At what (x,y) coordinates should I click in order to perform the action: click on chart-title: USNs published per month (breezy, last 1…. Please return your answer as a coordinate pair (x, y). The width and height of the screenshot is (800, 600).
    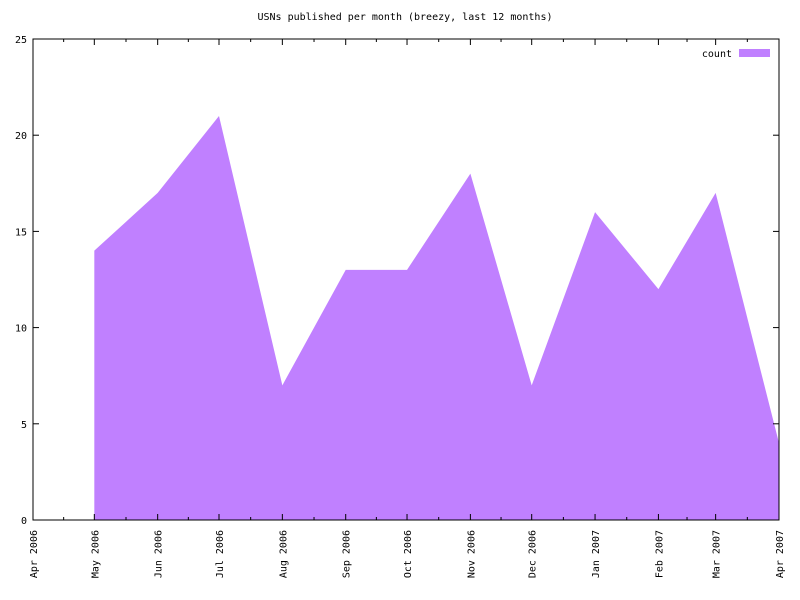
    Looking at the image, I should click on (404, 17).